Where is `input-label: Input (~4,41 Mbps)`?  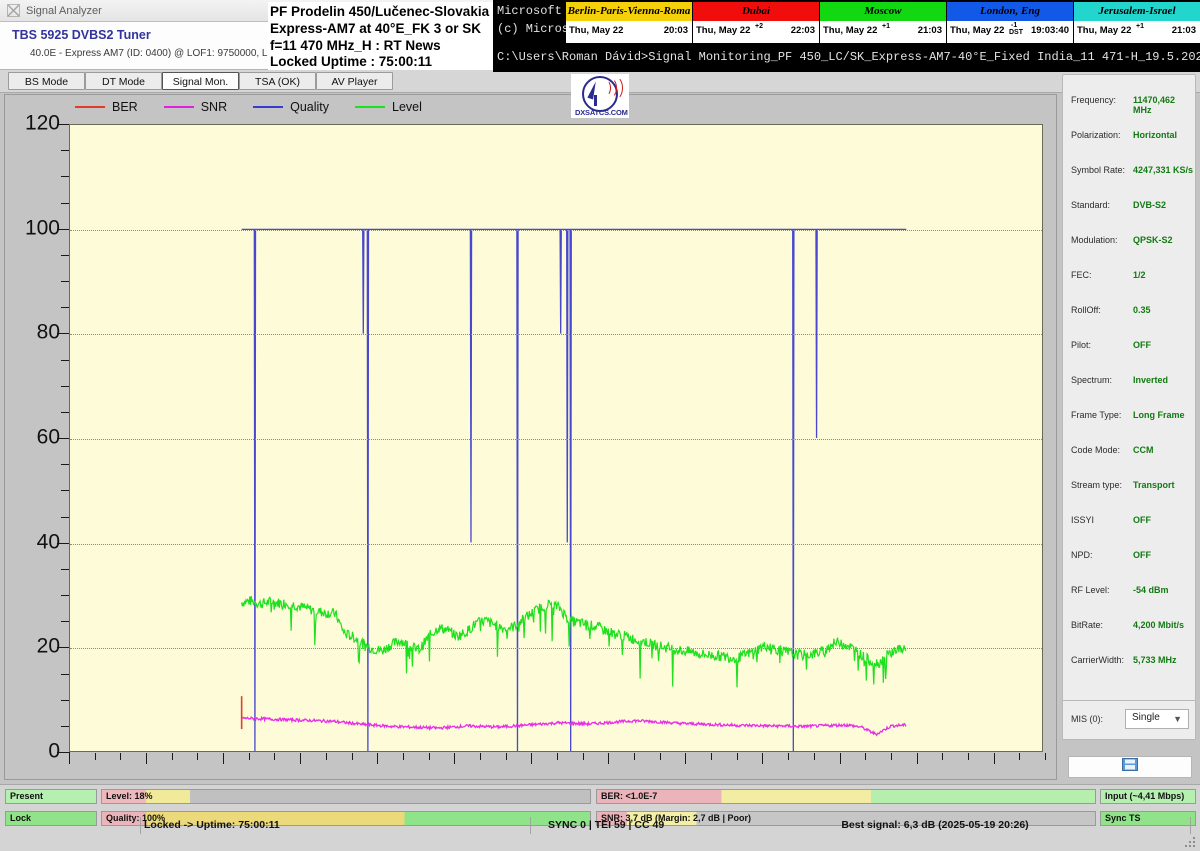 input-label: Input (~4,41 Mbps) is located at coordinates (1145, 796).